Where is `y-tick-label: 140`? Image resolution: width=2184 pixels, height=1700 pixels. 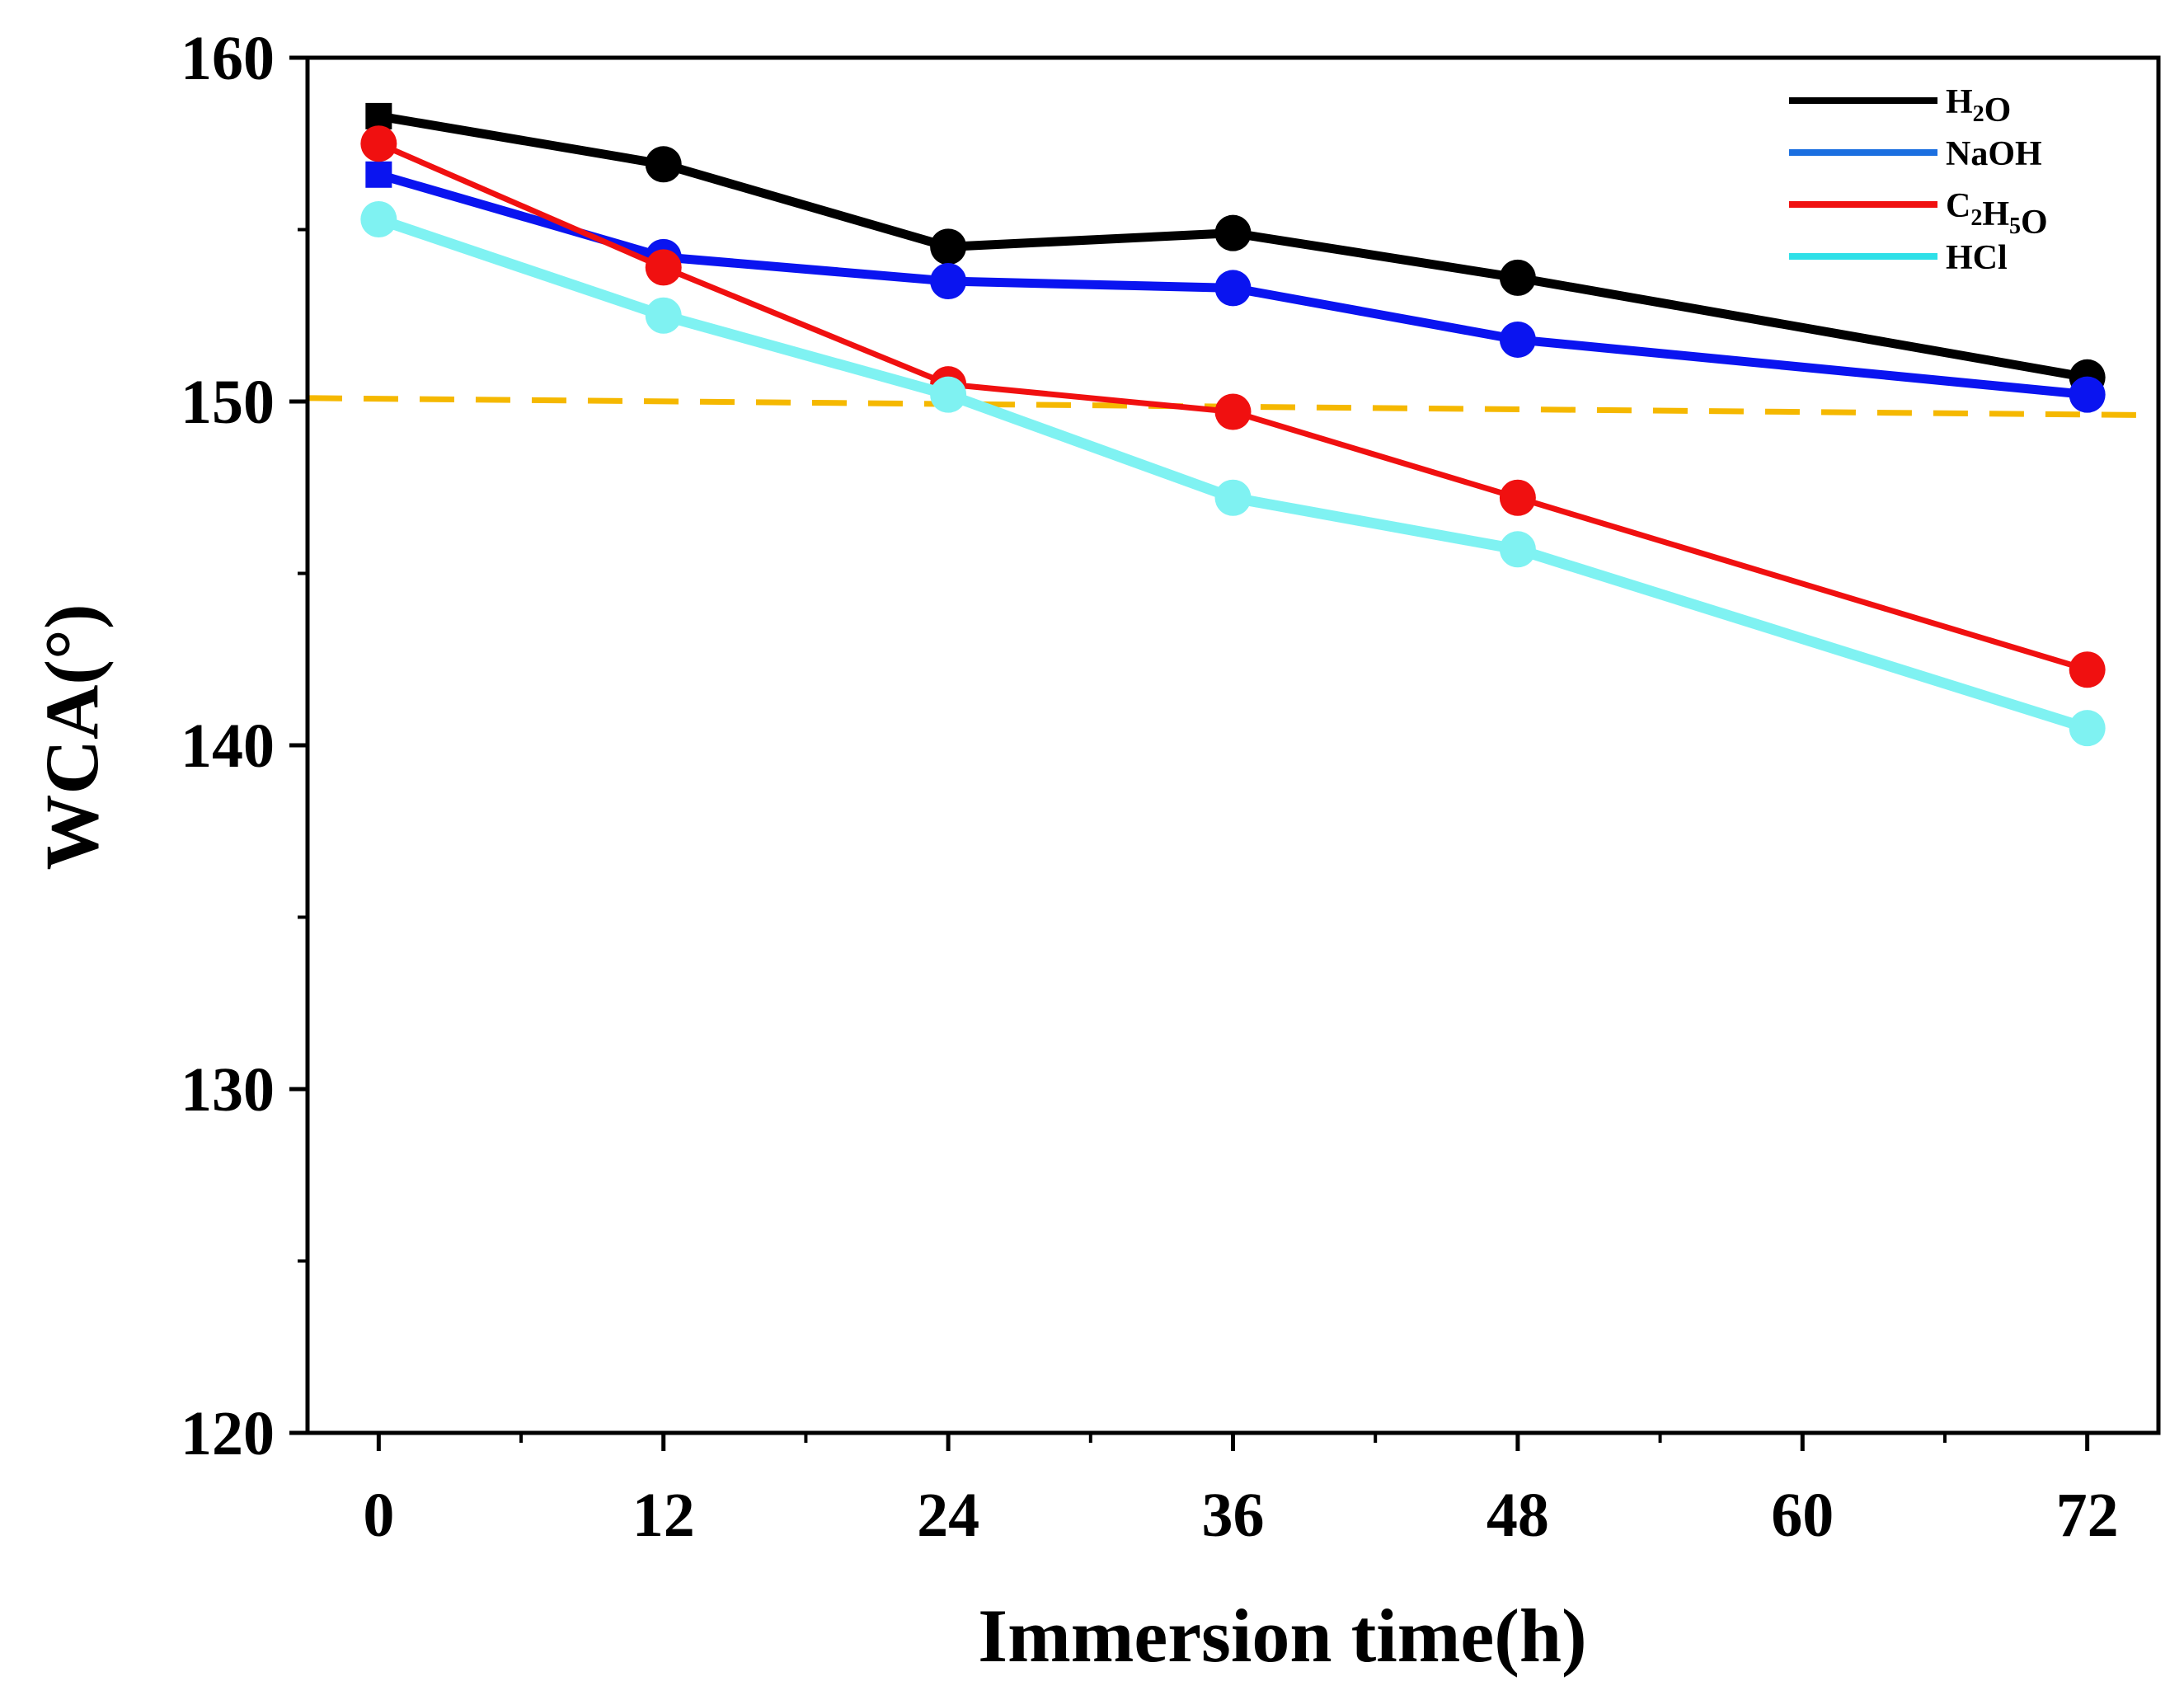 y-tick-label: 140 is located at coordinates (228, 746).